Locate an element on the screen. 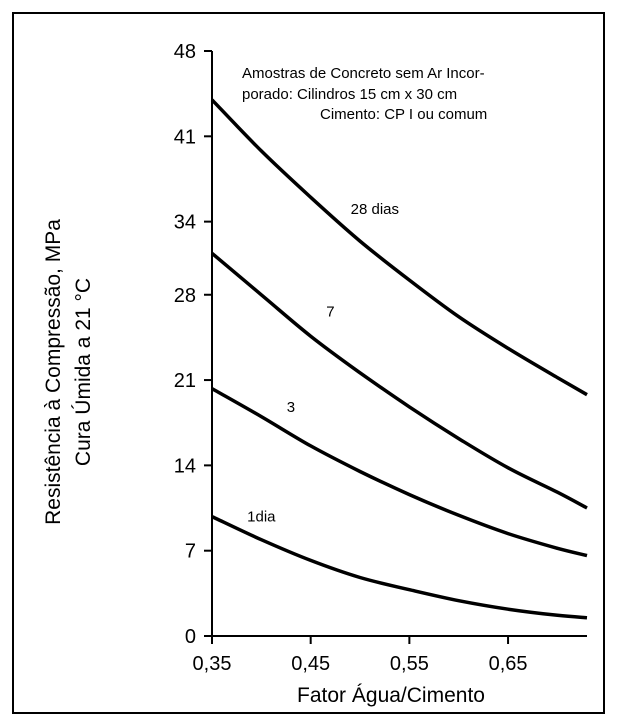  series-label-4: 1dia is located at coordinates (261, 516).